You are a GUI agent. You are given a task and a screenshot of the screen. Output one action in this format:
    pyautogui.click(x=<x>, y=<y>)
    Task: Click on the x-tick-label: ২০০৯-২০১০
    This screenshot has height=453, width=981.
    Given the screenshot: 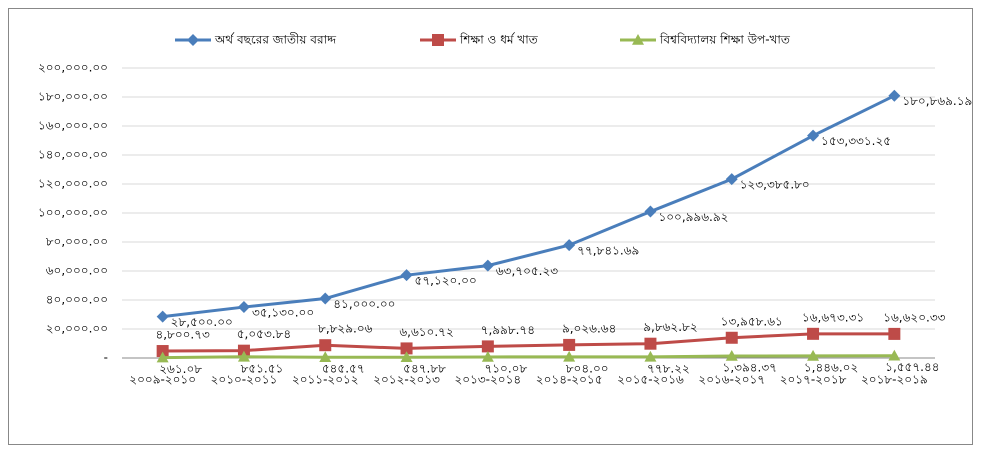 What is the action you would take?
    pyautogui.click(x=162, y=380)
    